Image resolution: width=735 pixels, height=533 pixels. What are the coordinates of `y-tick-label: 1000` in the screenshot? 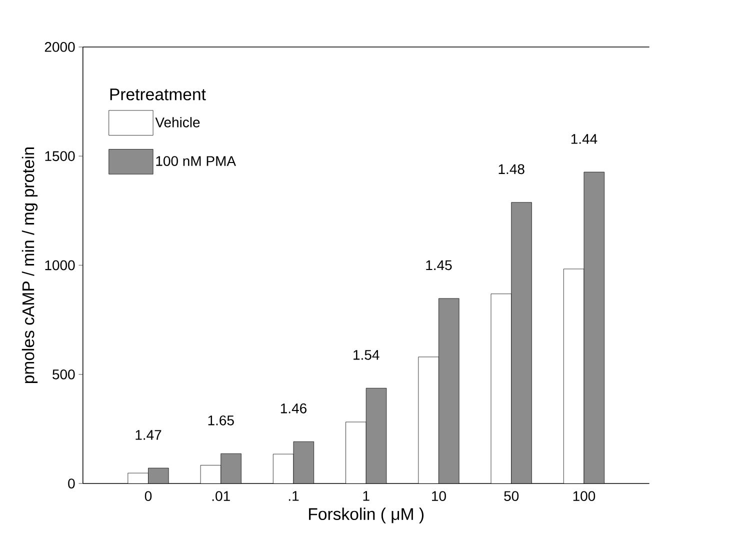 It's located at (60, 265).